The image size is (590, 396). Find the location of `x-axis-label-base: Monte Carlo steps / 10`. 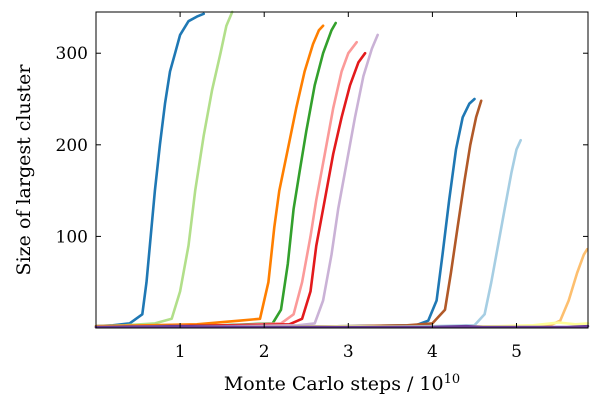

x-axis-label-base: Monte Carlo steps / 10 is located at coordinates (334, 384).